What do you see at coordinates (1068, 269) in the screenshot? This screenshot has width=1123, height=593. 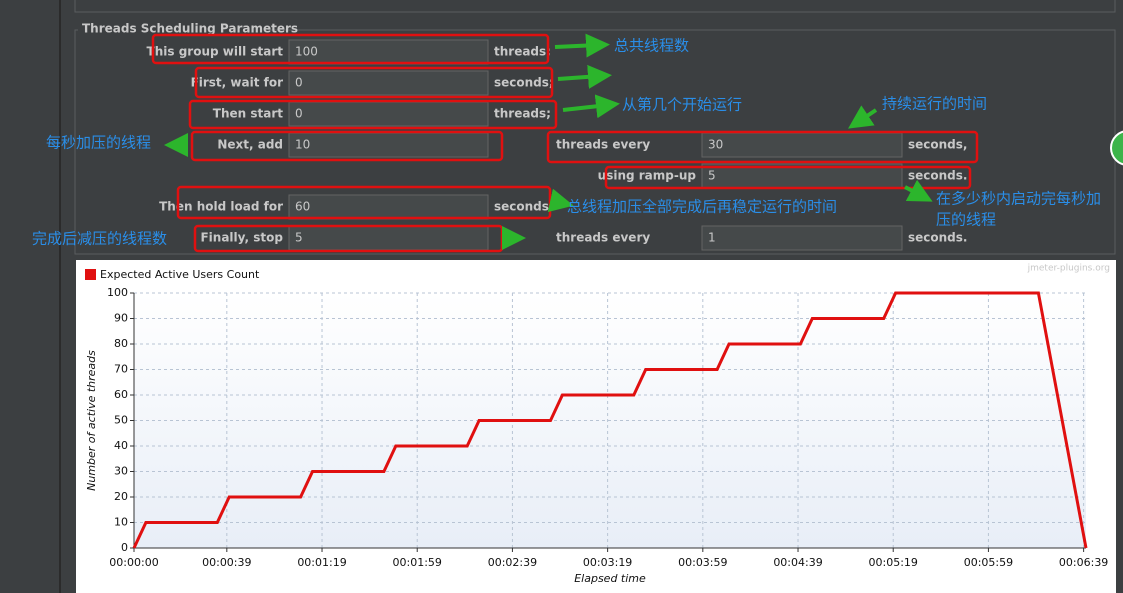 I see `watermark: jmeter-plugins.org` at bounding box center [1068, 269].